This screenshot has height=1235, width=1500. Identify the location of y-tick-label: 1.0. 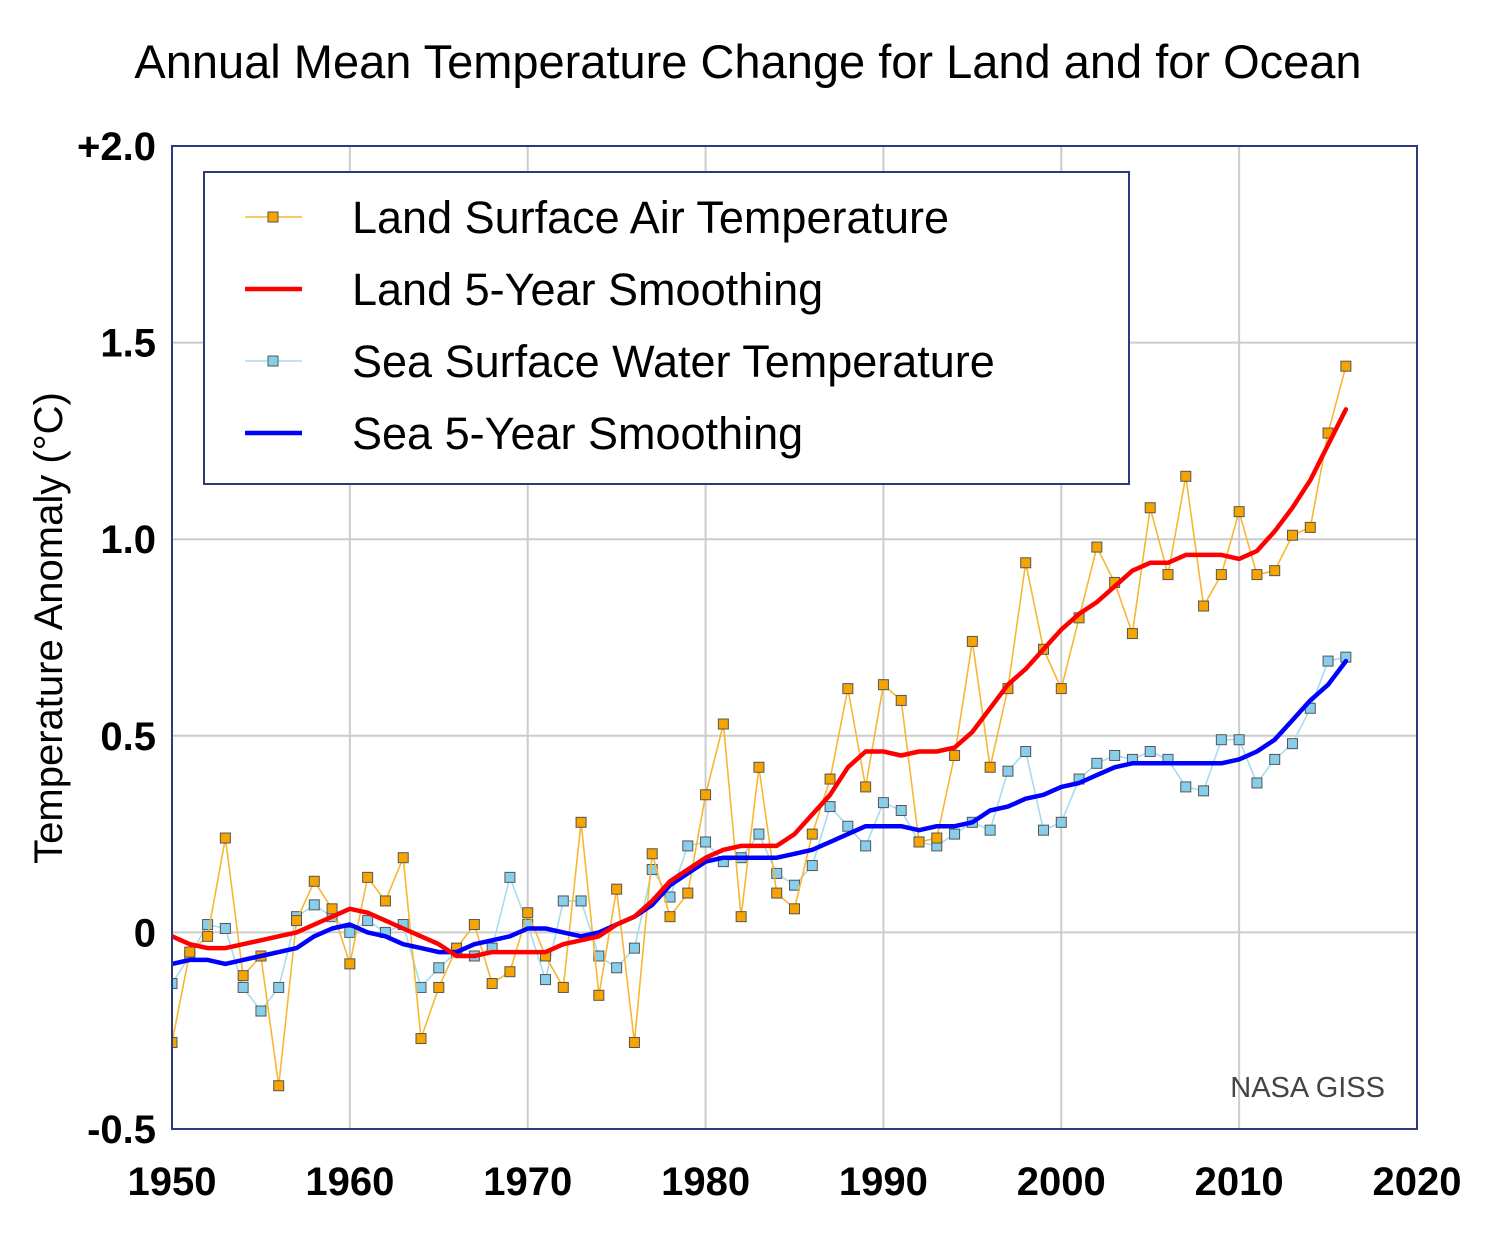
(128, 540).